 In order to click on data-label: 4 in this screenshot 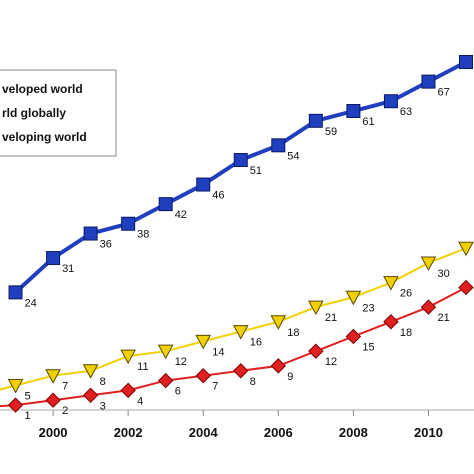, I will do `click(140, 401)`.